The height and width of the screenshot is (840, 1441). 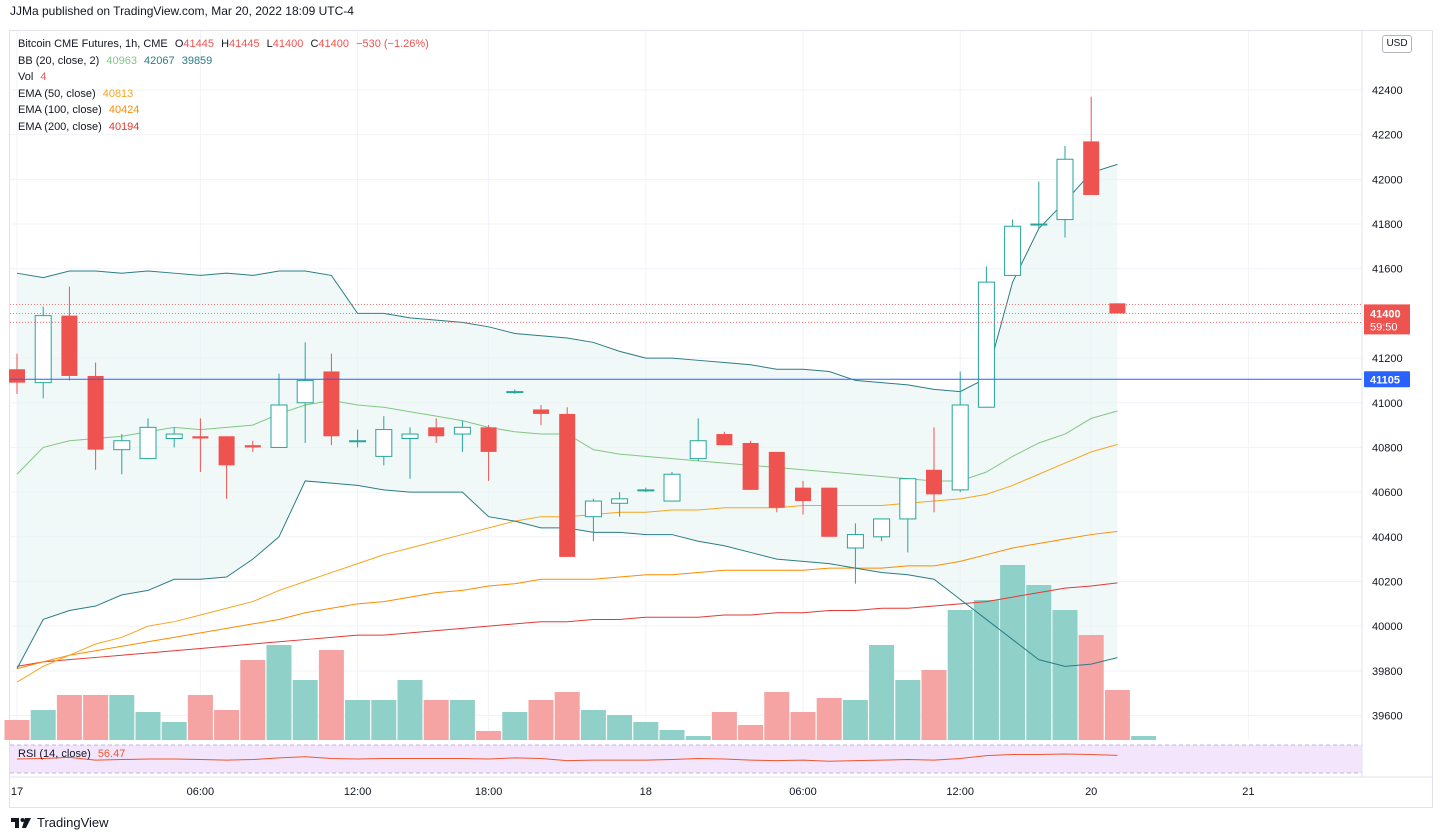 I want to click on legend-vol-label: Vol, so click(x=26, y=77).